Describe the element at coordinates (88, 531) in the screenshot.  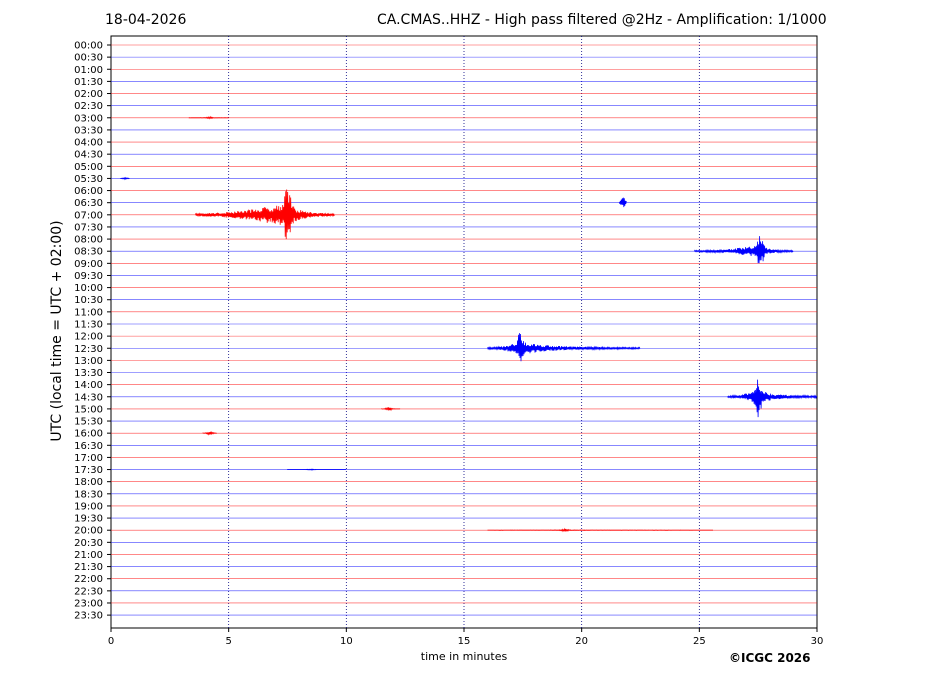
I see `y-tick-label: 20:00` at that location.